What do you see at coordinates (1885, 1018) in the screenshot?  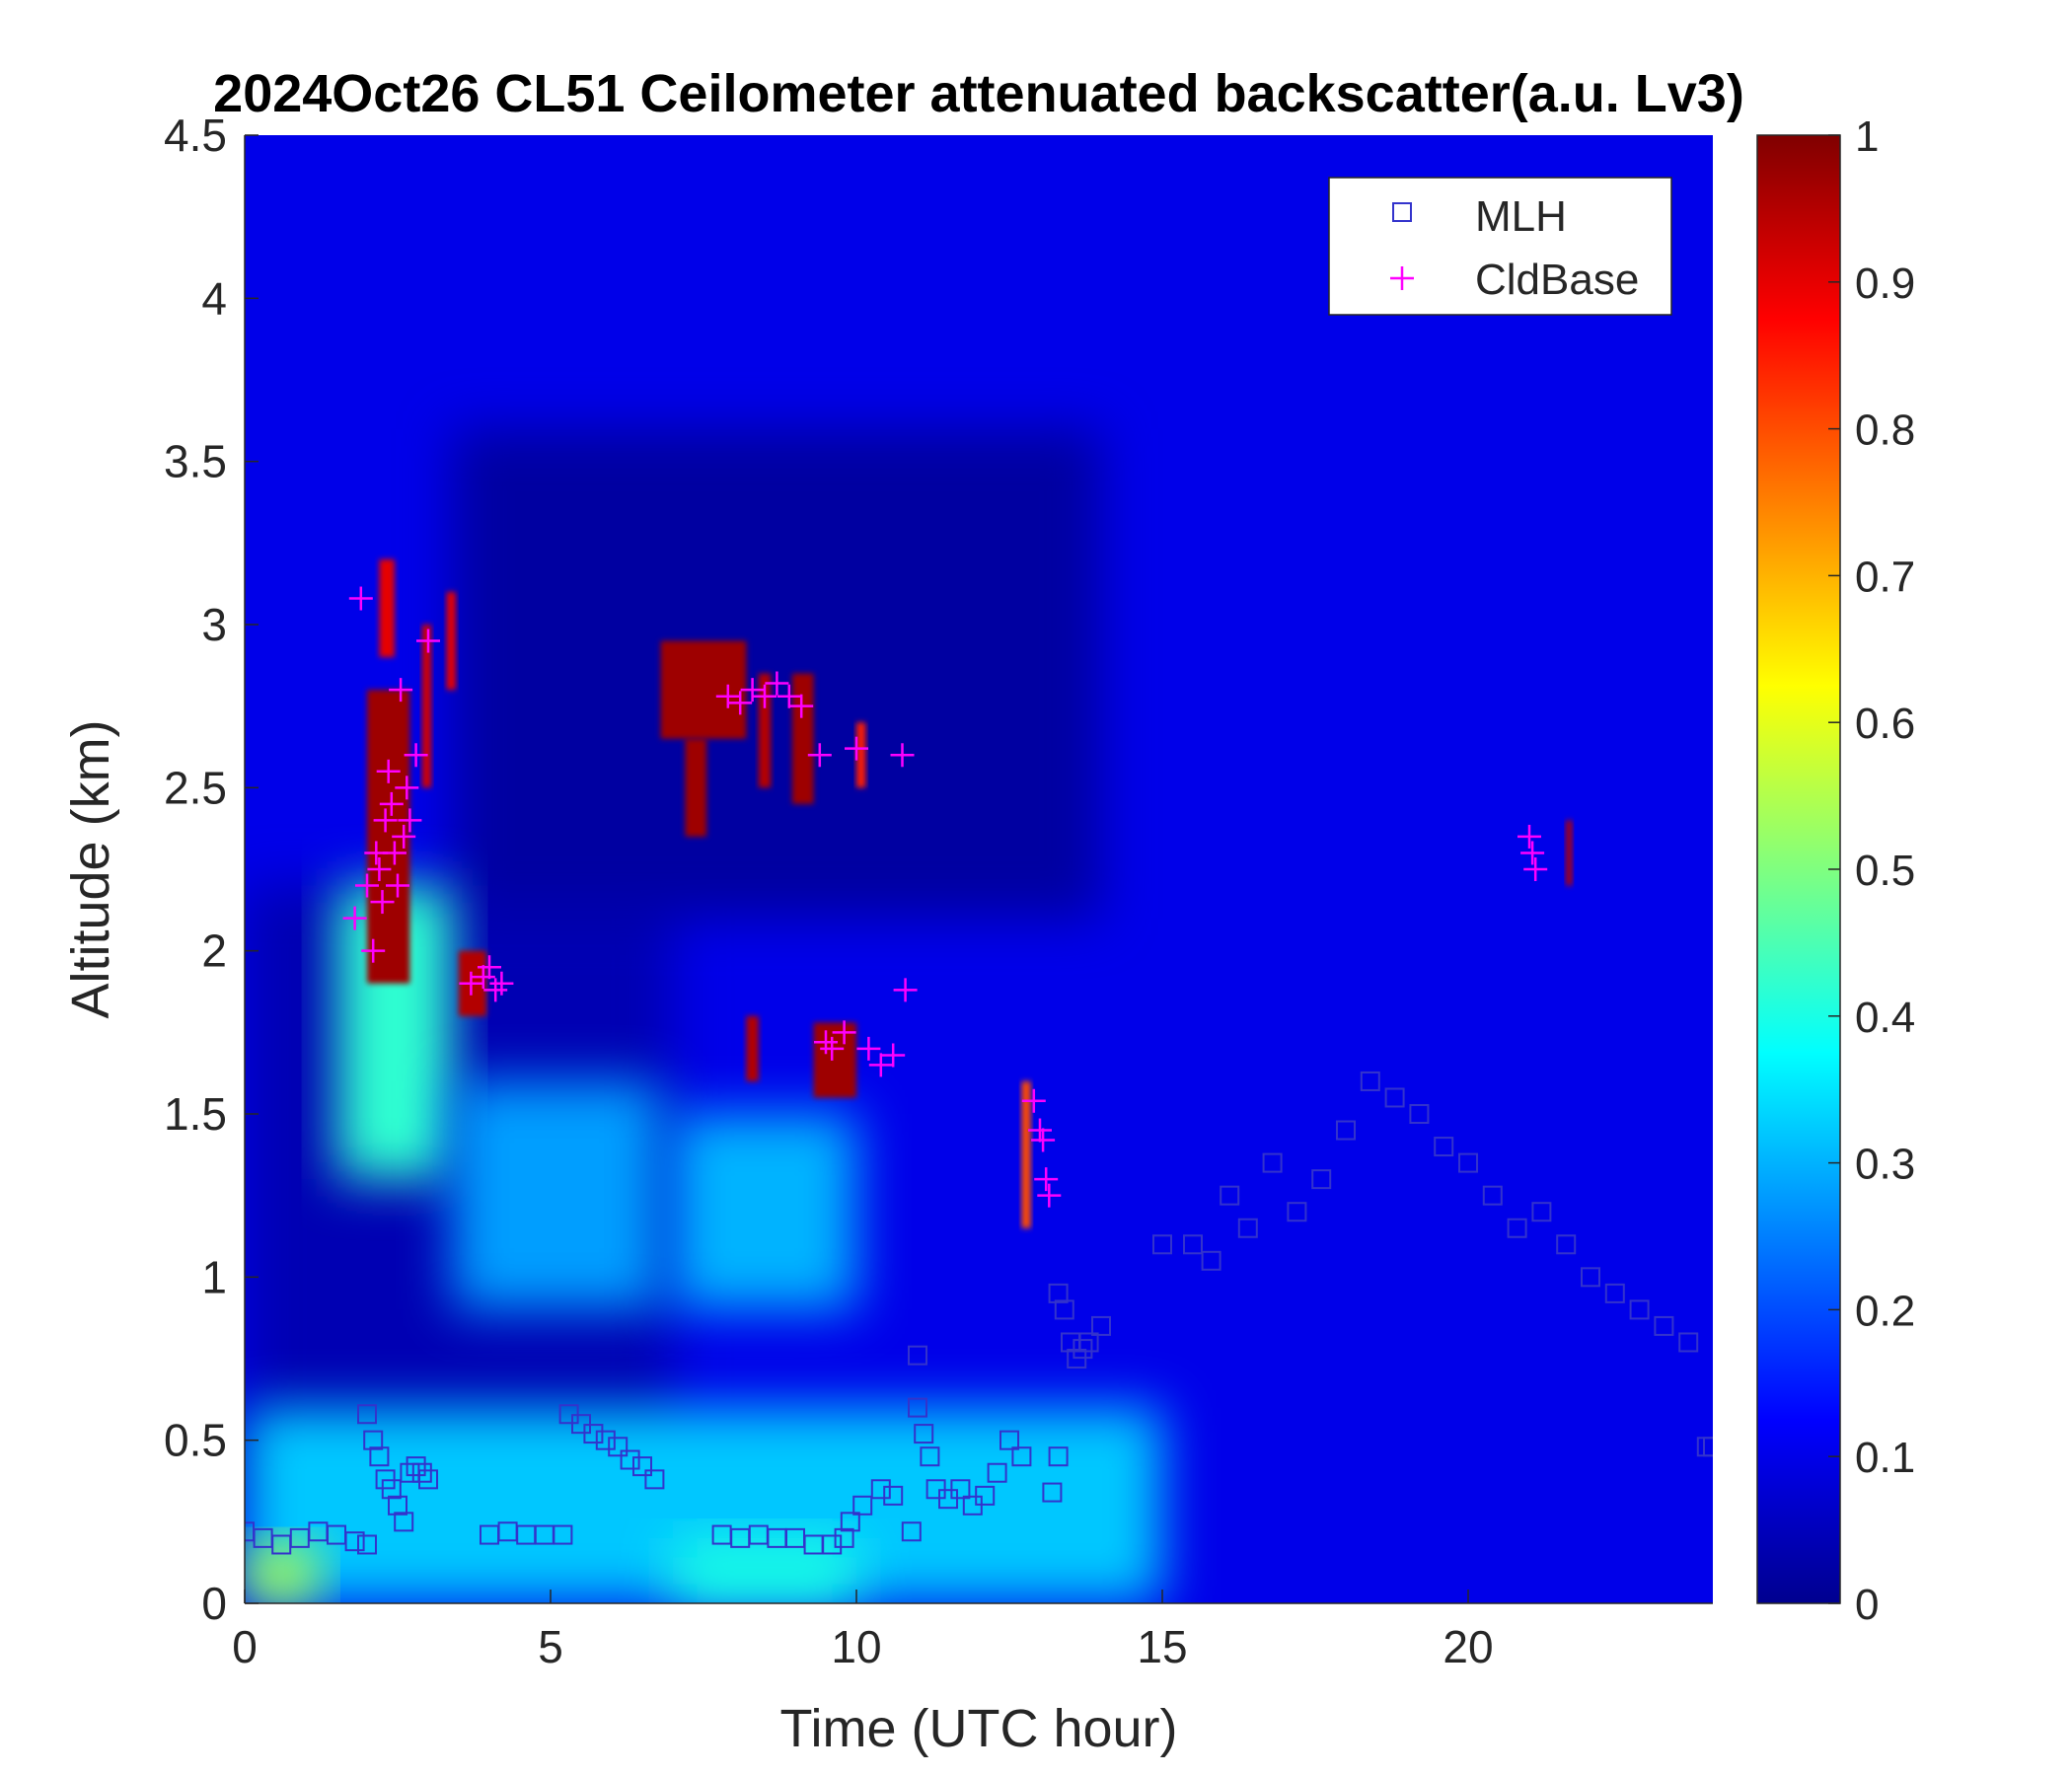 I see `colorbar-tick-label: 0.4` at bounding box center [1885, 1018].